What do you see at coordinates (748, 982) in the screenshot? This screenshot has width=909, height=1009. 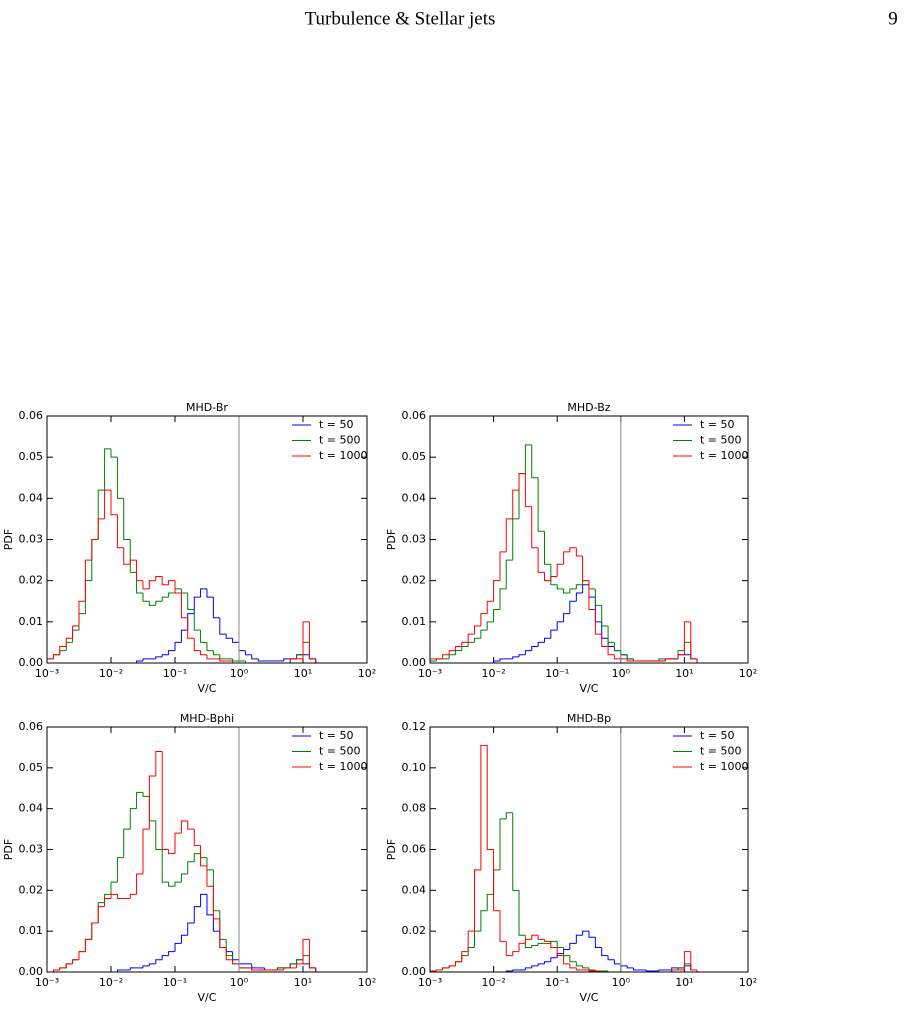 I see `x-tick-label: 10²` at bounding box center [748, 982].